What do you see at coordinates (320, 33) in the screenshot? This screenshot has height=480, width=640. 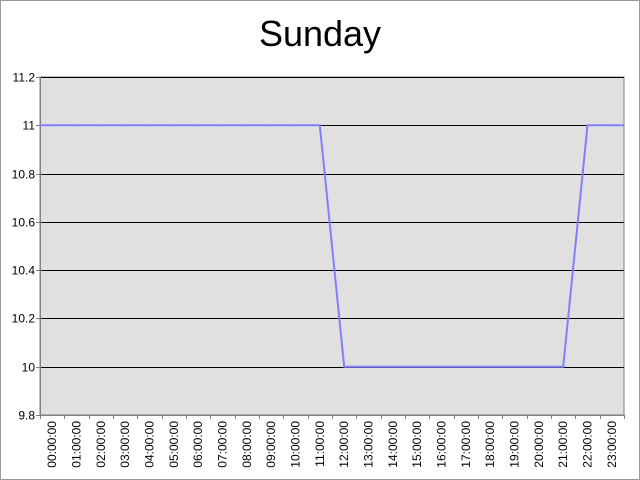 I see `chart-title: Sunday` at bounding box center [320, 33].